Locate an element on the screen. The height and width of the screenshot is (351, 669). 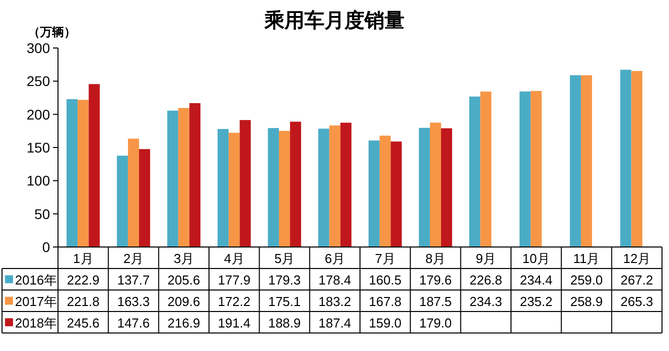
legend-label: 2017年 is located at coordinates (36, 301).